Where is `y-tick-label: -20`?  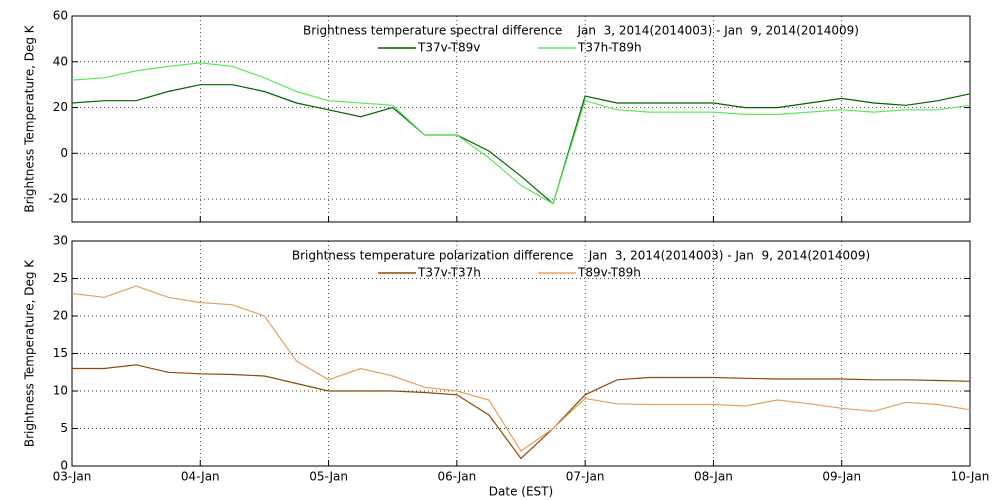
y-tick-label: -20 is located at coordinates (58, 199).